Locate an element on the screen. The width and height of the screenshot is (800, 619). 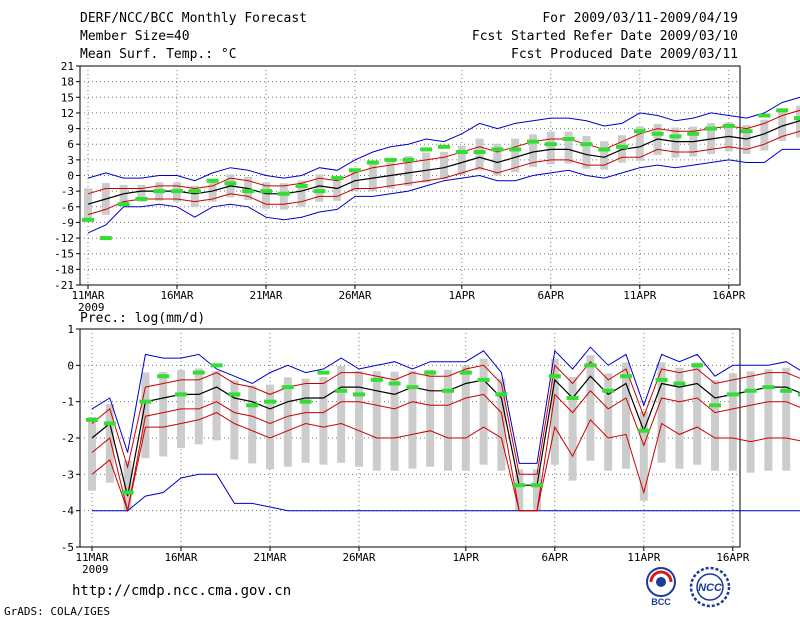
y-tick-label: -5 is located at coordinates (67, 547).